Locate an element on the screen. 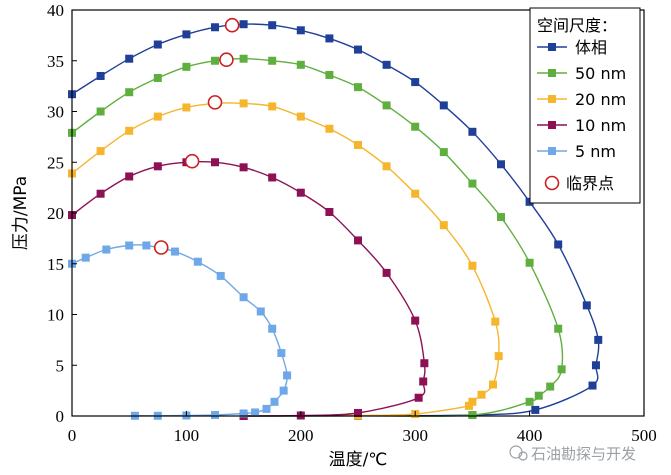  legend-label: 10 nm is located at coordinates (600, 125).